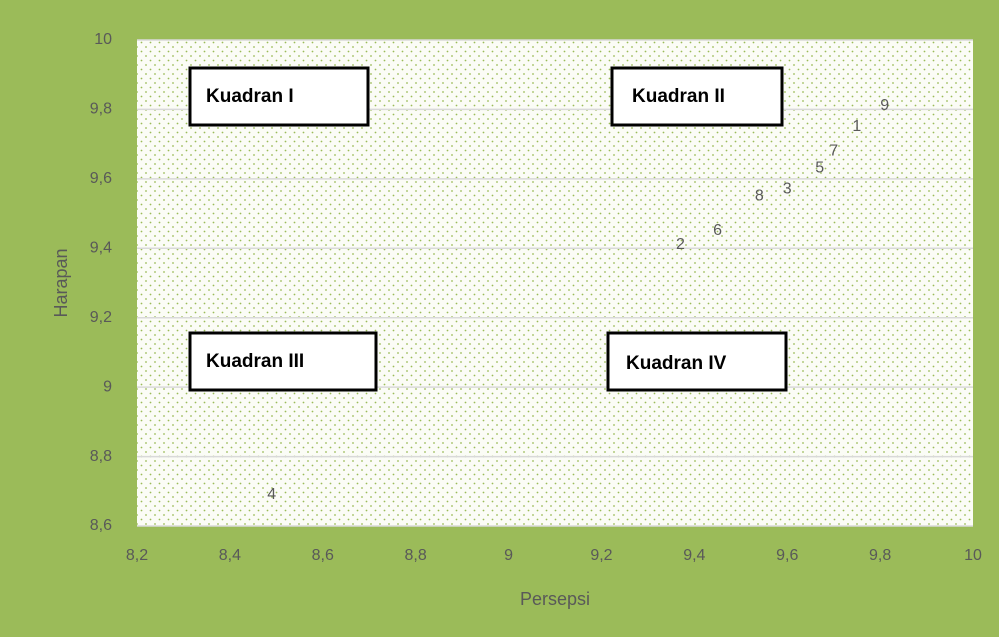 This screenshot has height=637, width=999. Describe the element at coordinates (103, 39) in the screenshot. I see `y-tick-label: 10` at that location.